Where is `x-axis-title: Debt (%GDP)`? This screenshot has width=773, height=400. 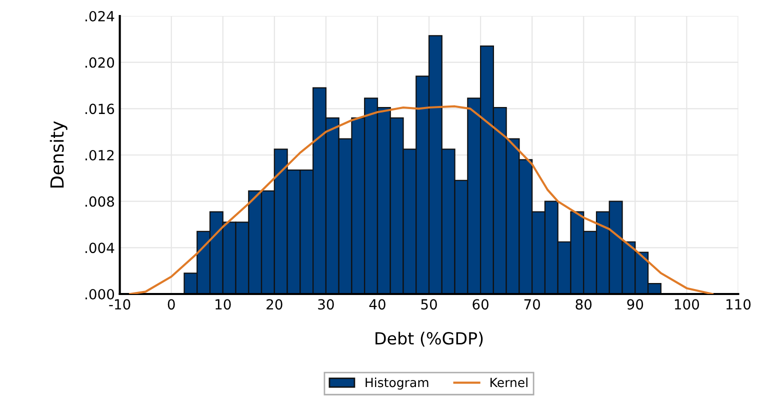 x-axis-title: Debt (%GDP) is located at coordinates (429, 339).